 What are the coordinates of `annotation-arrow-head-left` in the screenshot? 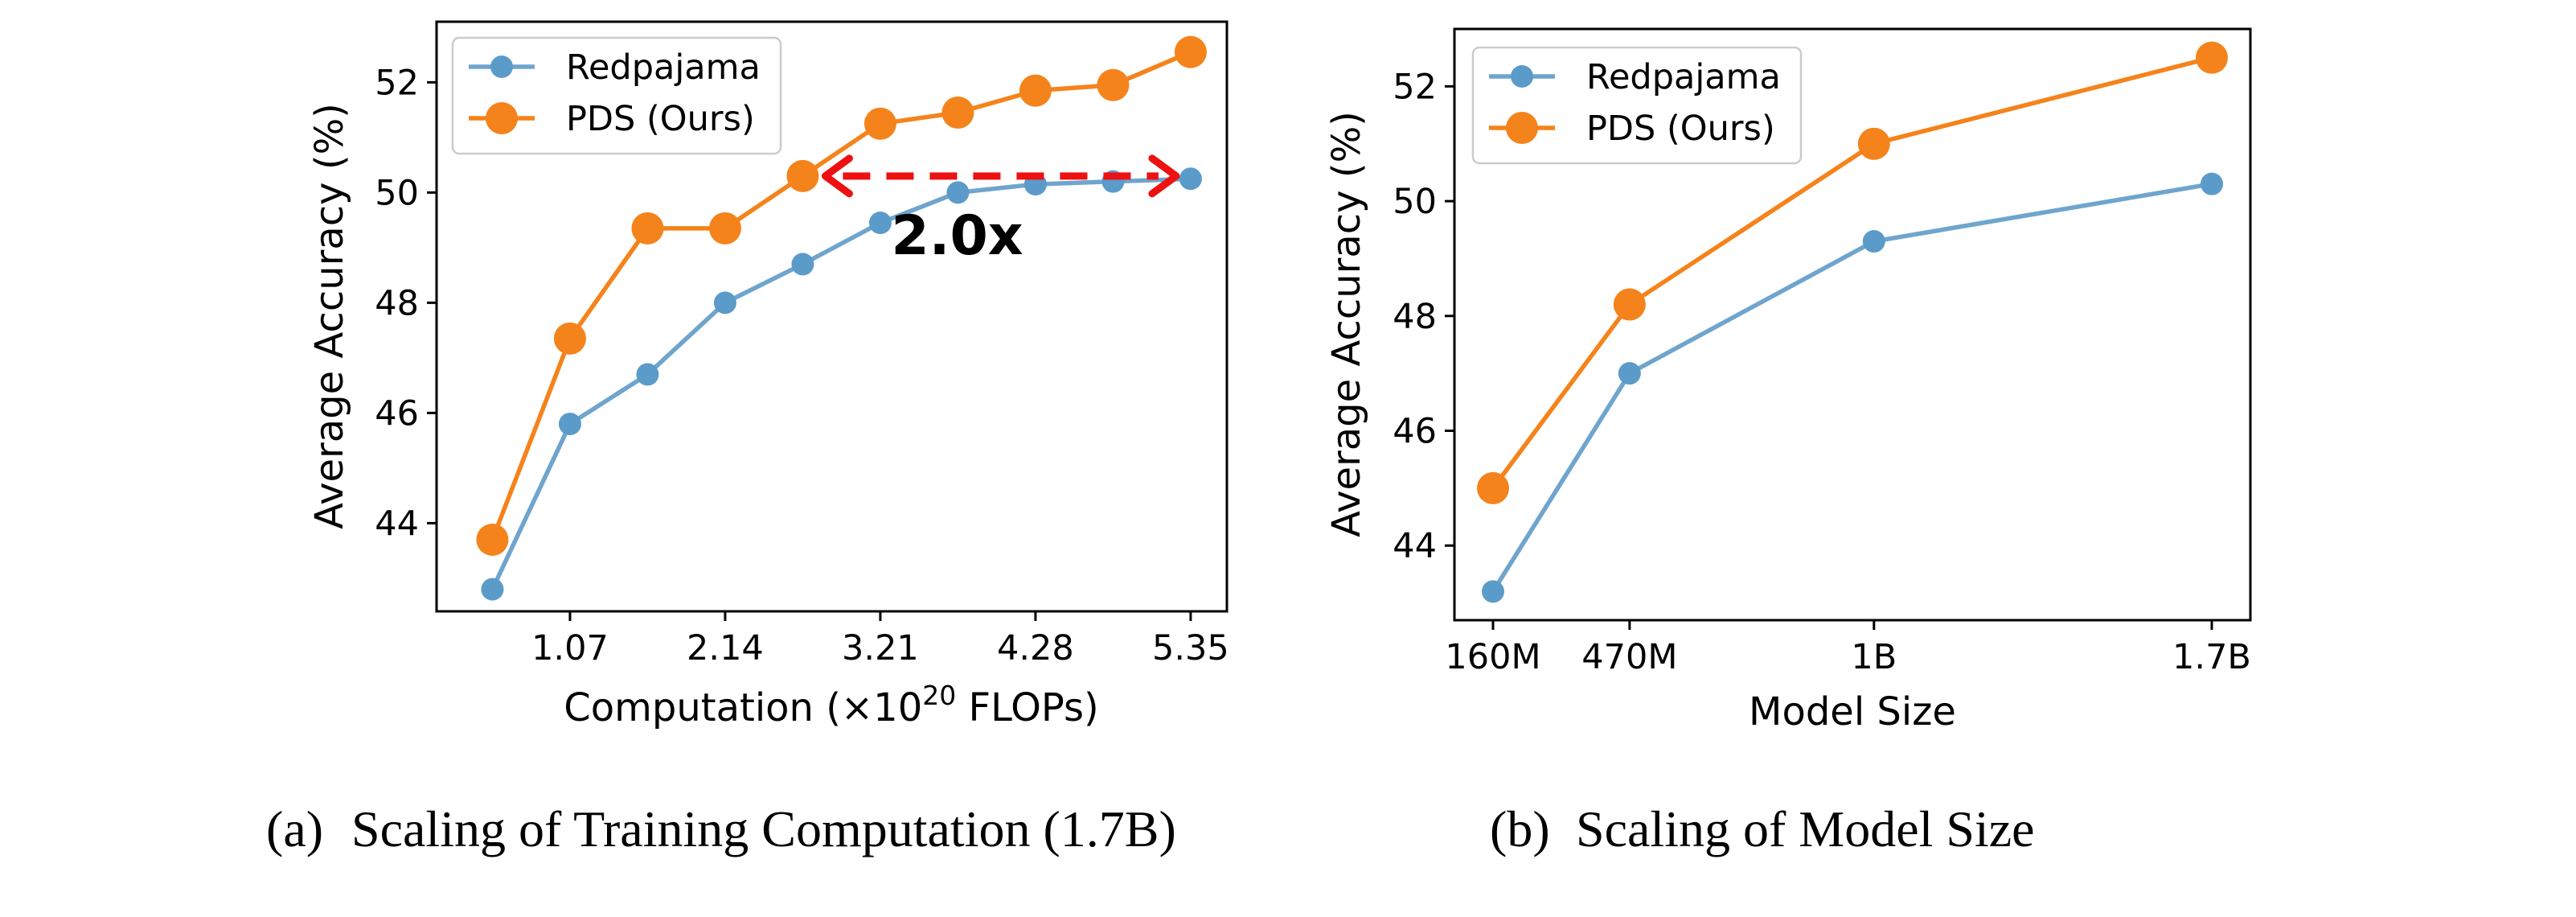 It's located at (837, 176).